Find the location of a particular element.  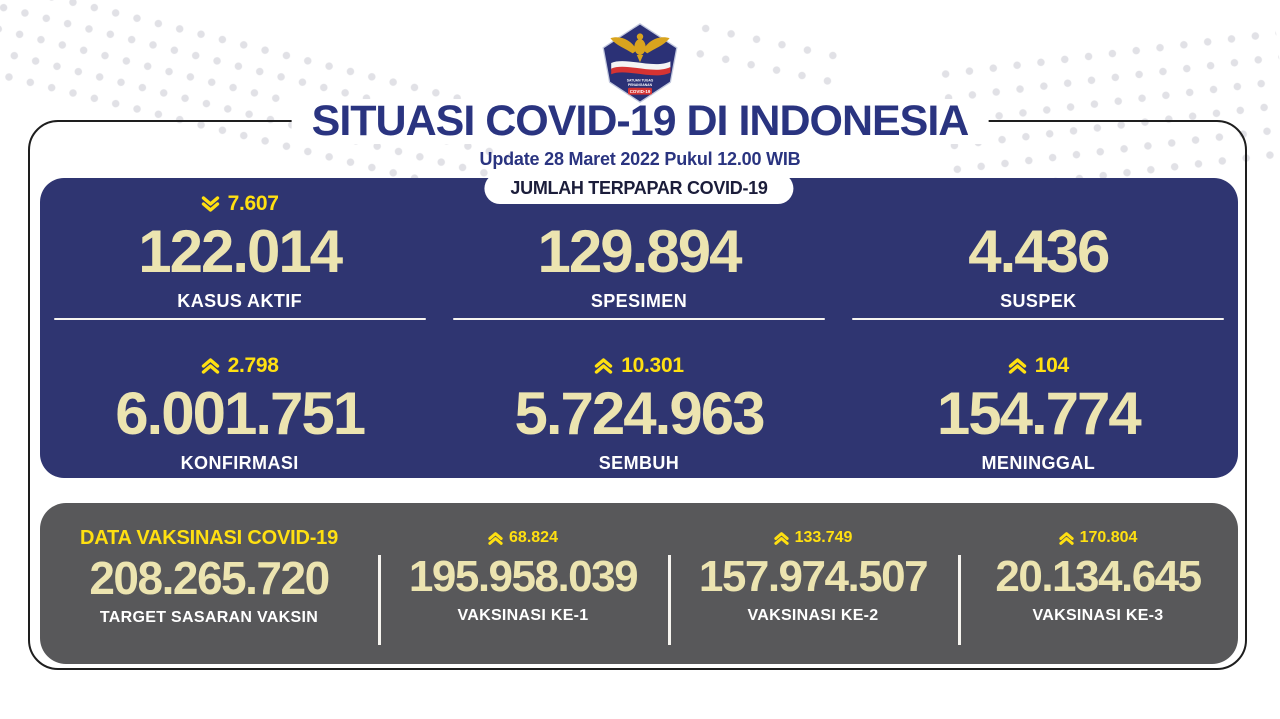

stat-label: SUSPEK is located at coordinates (1038, 301).